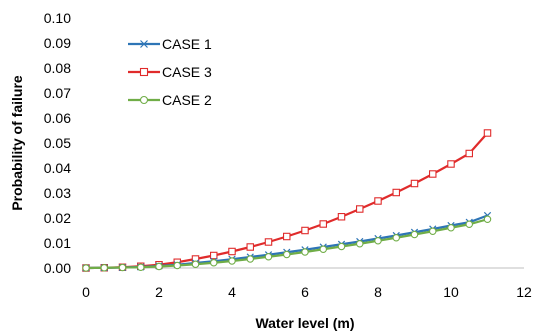 The image size is (542, 334). What do you see at coordinates (86, 292) in the screenshot?
I see `x-tick-label: 0` at bounding box center [86, 292].